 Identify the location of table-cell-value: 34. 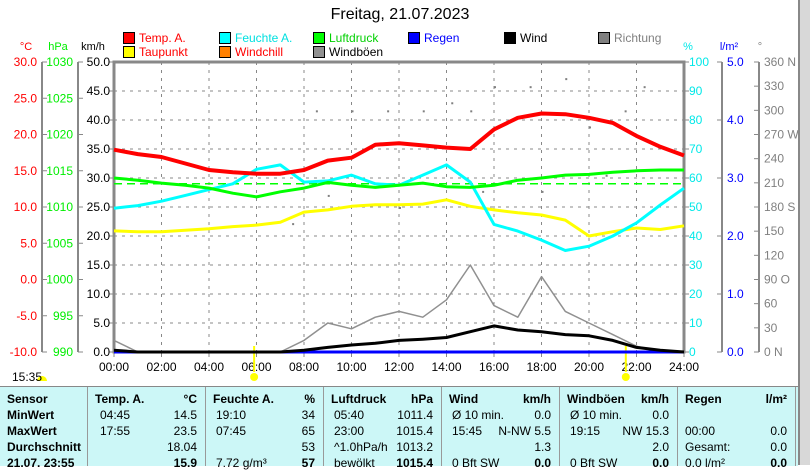
(308, 415).